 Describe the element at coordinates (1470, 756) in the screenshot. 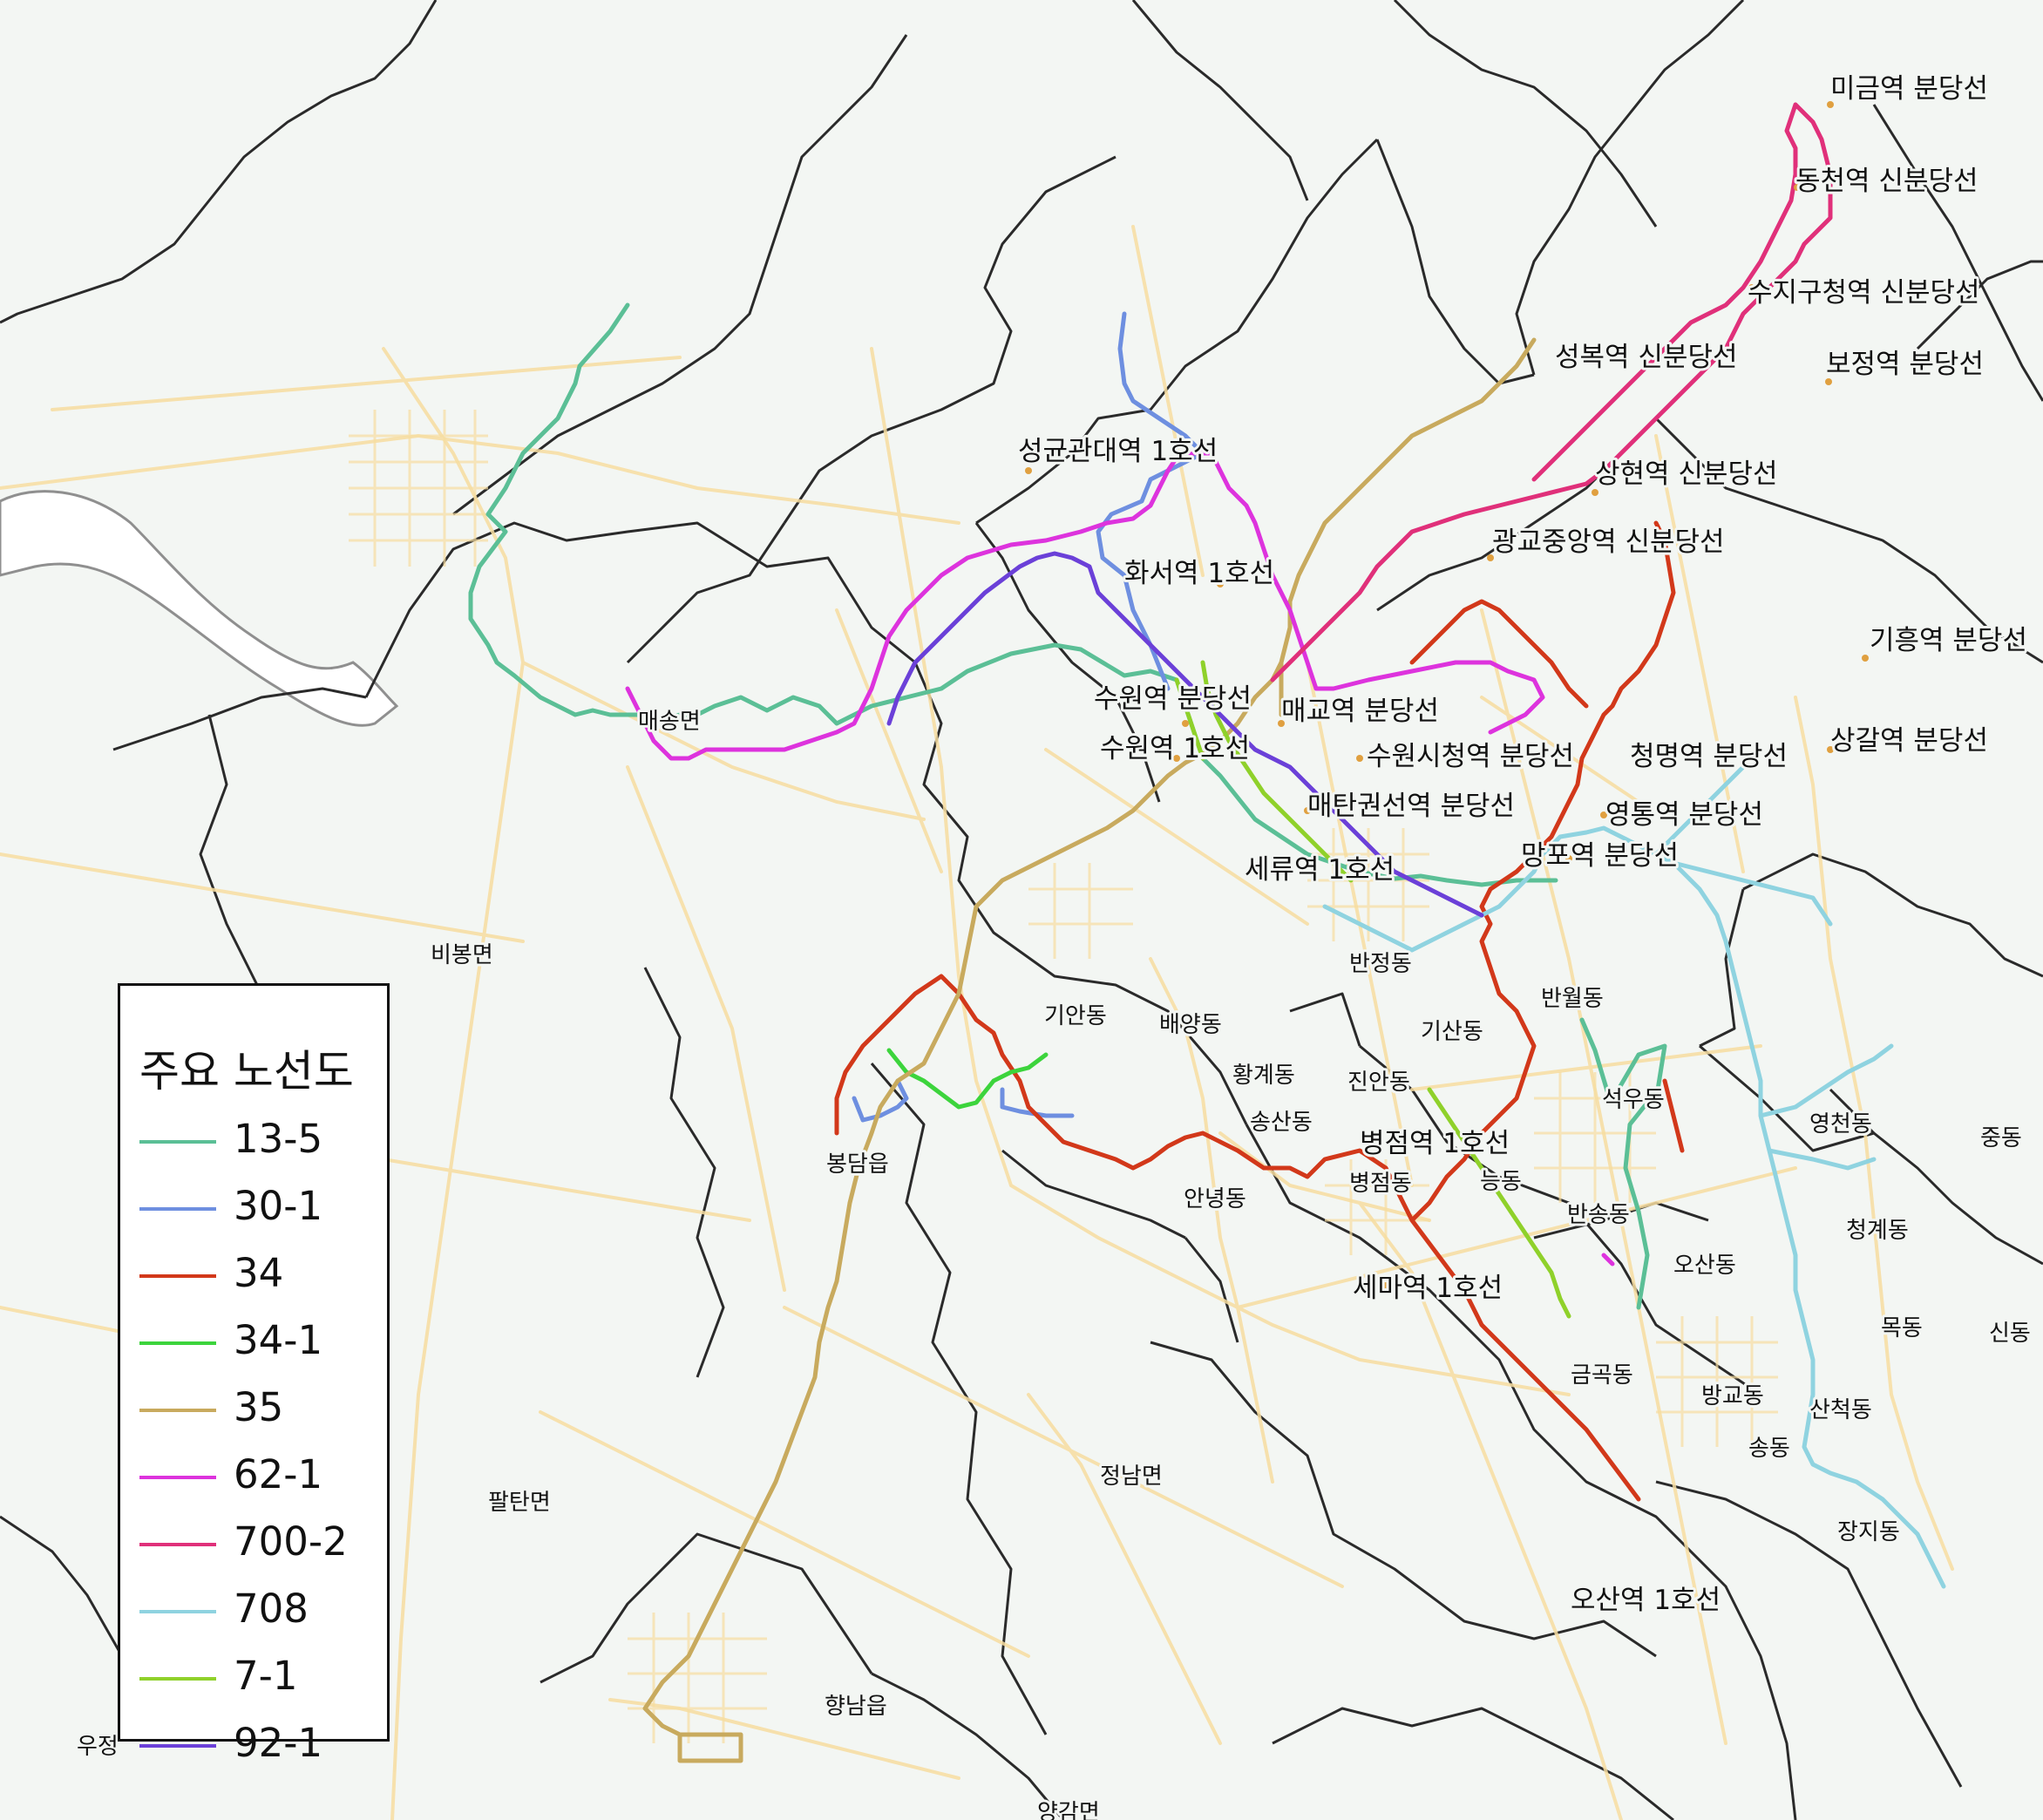

I see `station-label: 수원시청역 분당선` at that location.